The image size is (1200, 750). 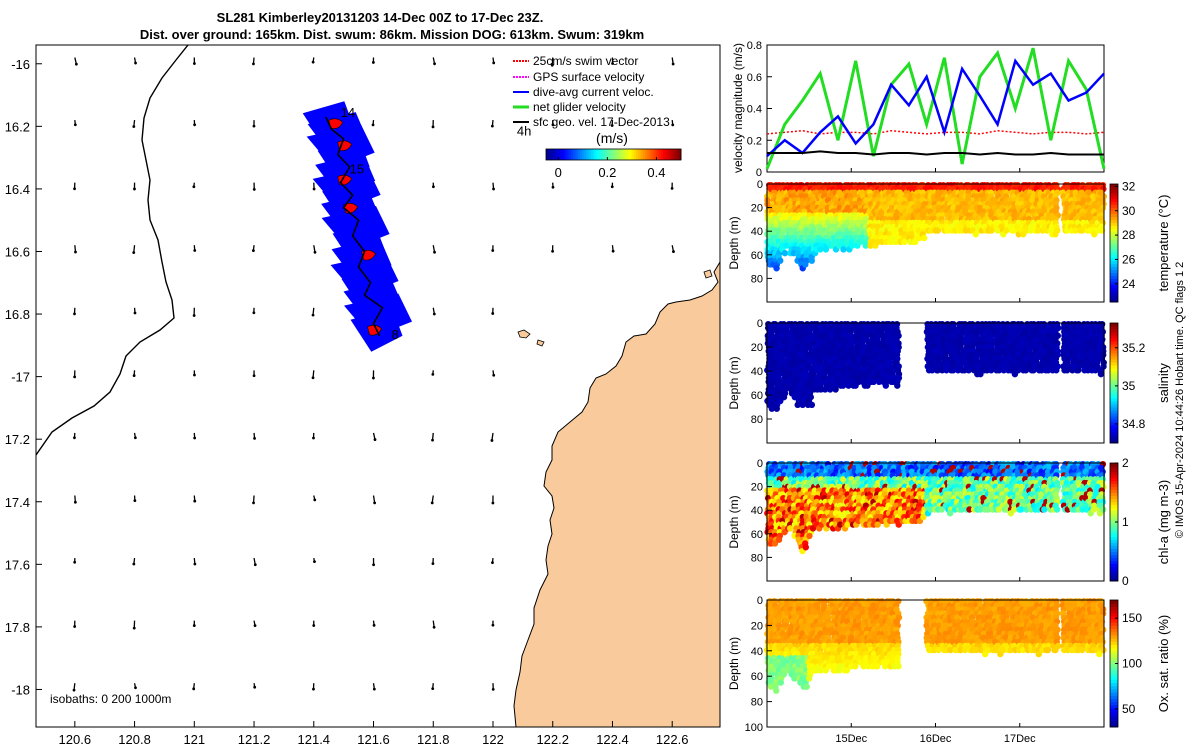 What do you see at coordinates (935, 108) in the screenshot?
I see `velocity-series-line` at bounding box center [935, 108].